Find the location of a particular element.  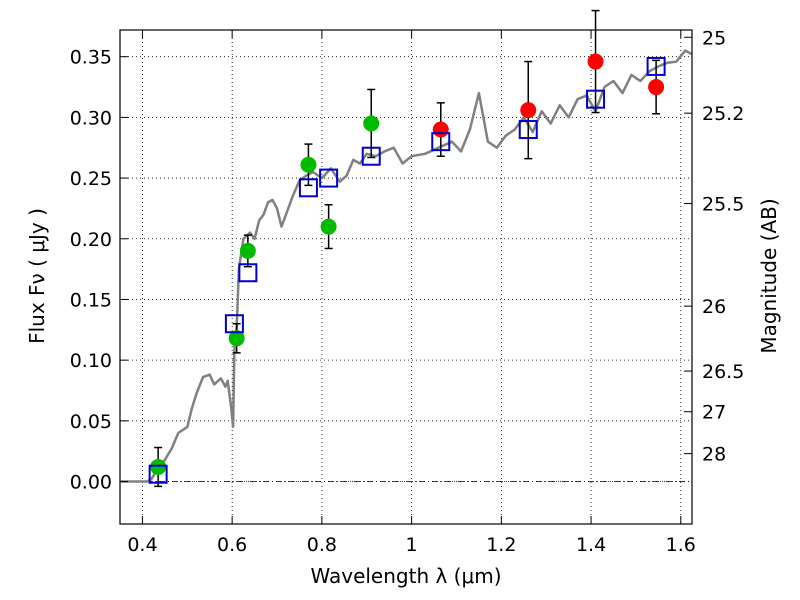

y2-tick-label: 26 is located at coordinates (714, 307).